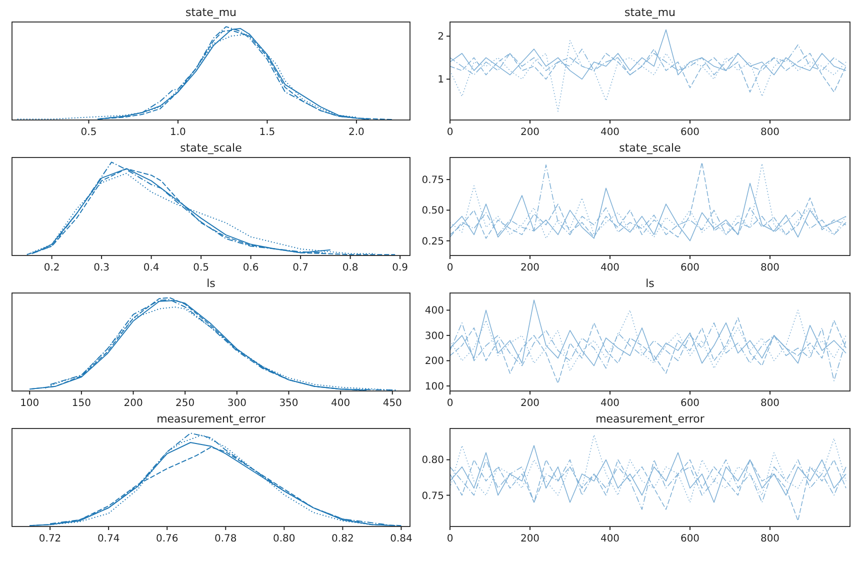 The width and height of the screenshot is (856, 568). Describe the element at coordinates (288, 403) in the screenshot. I see `x-tick-label: 350` at that location.